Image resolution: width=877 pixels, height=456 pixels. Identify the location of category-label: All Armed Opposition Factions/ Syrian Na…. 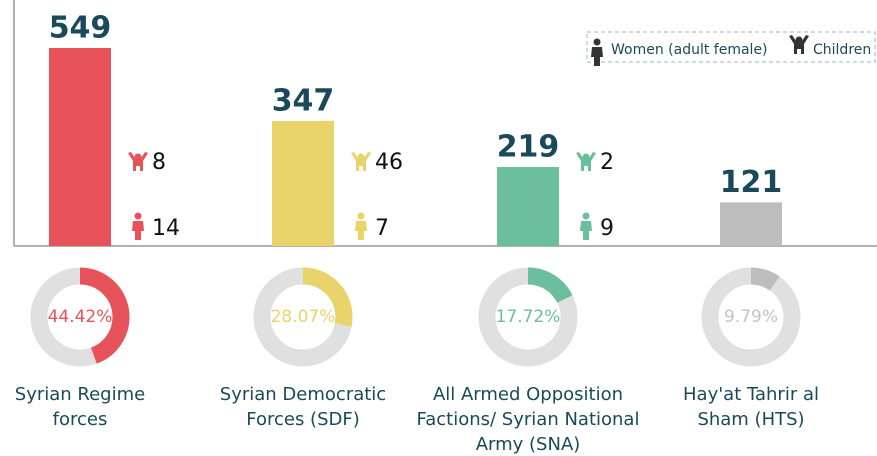
(528, 419).